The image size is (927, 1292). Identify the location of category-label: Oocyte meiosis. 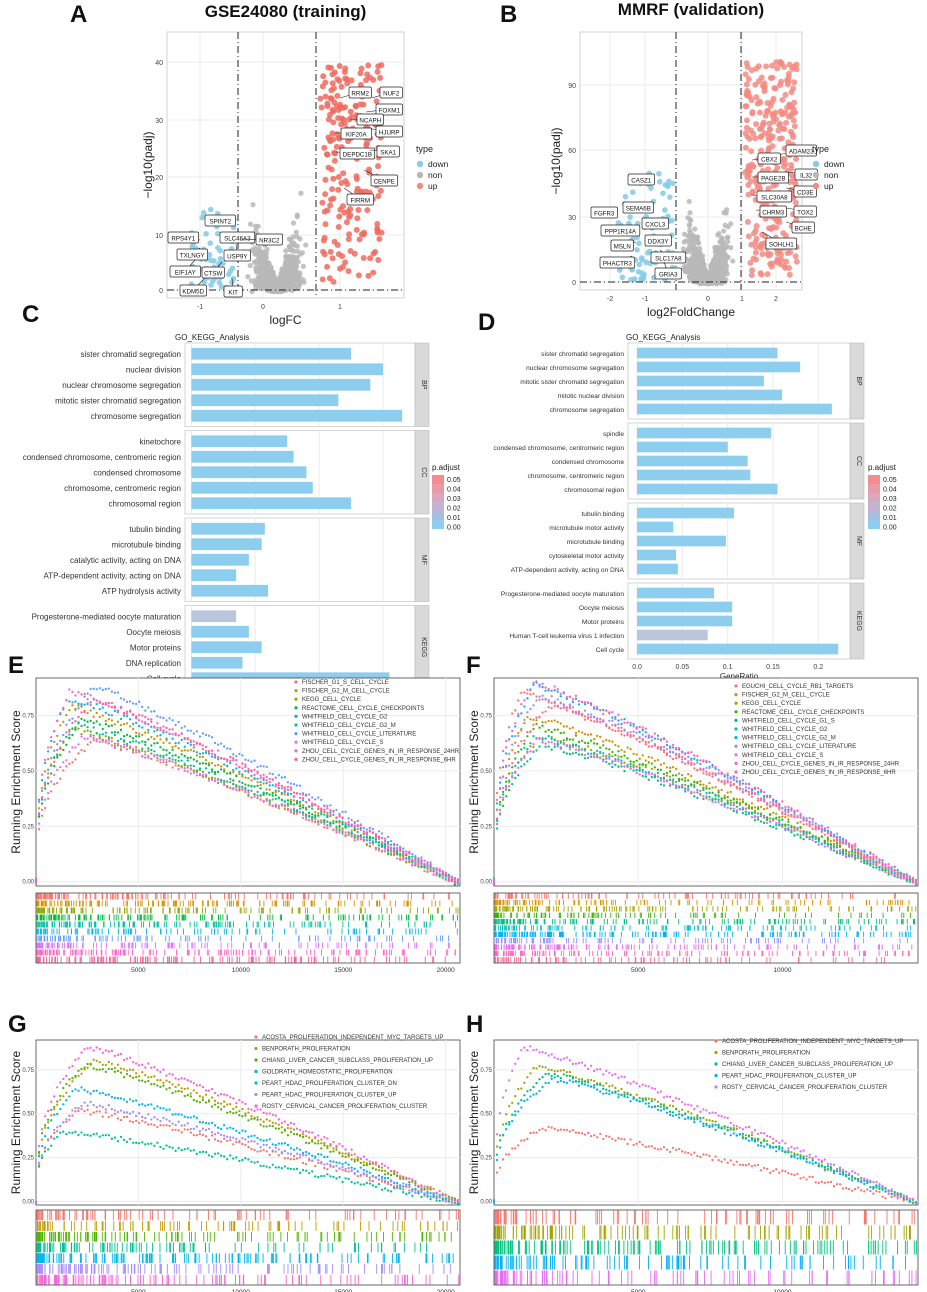
(153, 632).